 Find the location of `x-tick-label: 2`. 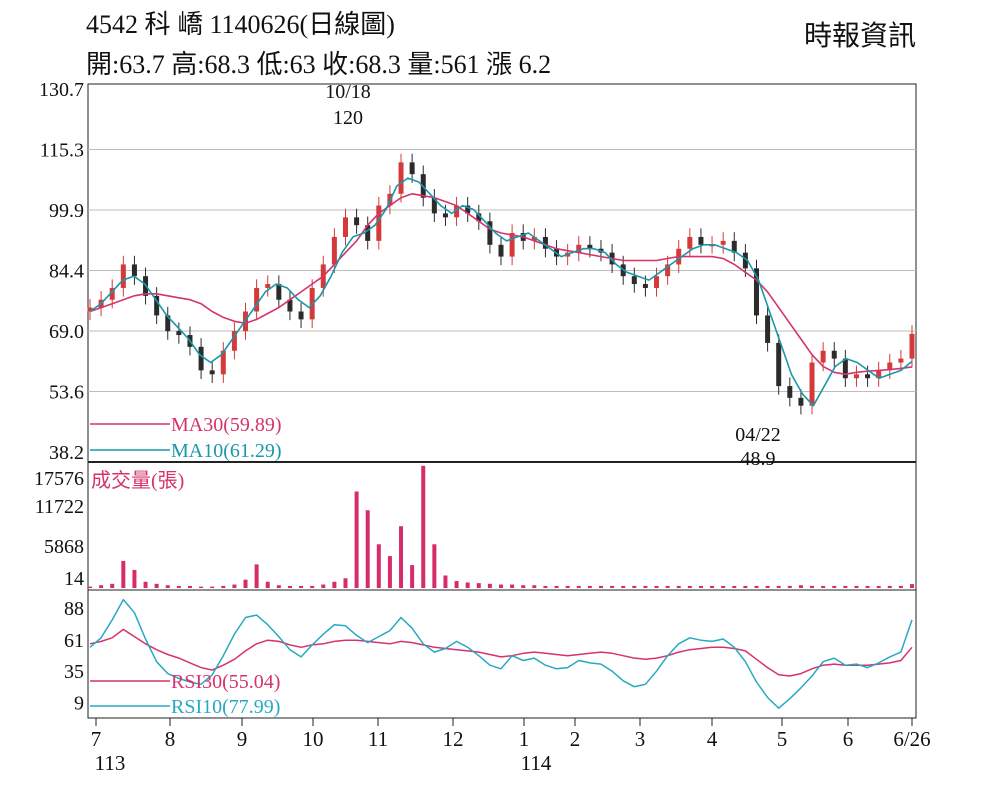

x-tick-label: 2 is located at coordinates (575, 739).